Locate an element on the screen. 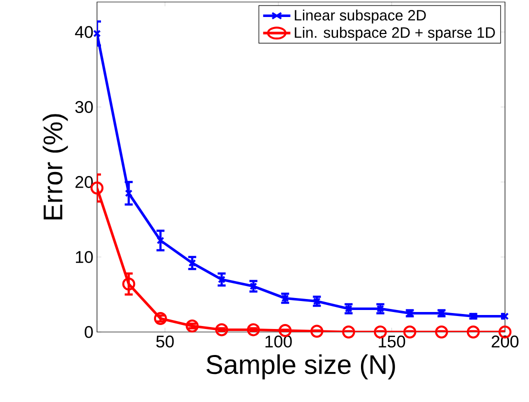 Image resolution: width=529 pixels, height=402 pixels. legend-label: Linear subspace 2D is located at coordinates (360, 17).